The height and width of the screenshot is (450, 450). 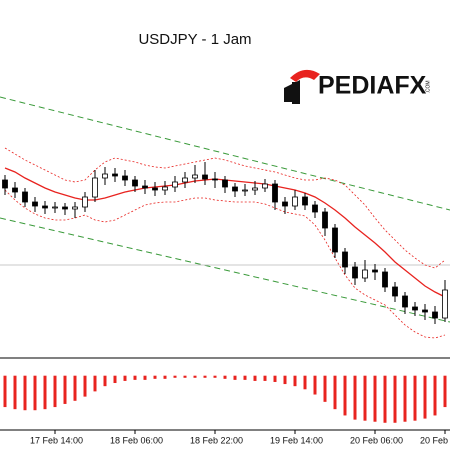 What do you see at coordinates (56, 440) in the screenshot?
I see `x-tick-label: 17 Feb 14:00` at bounding box center [56, 440].